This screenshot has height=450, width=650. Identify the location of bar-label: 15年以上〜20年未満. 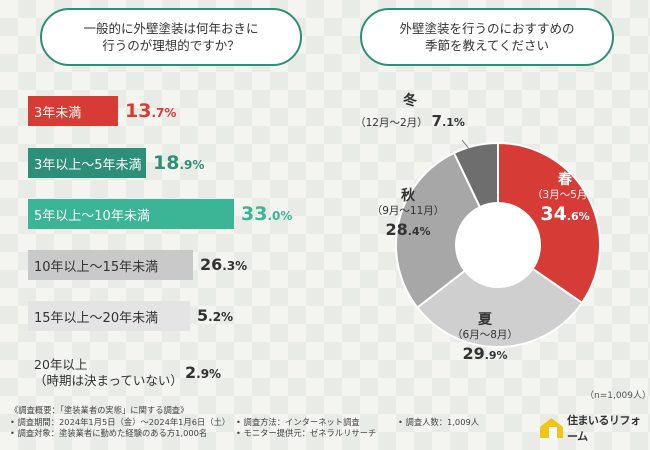
(96, 318).